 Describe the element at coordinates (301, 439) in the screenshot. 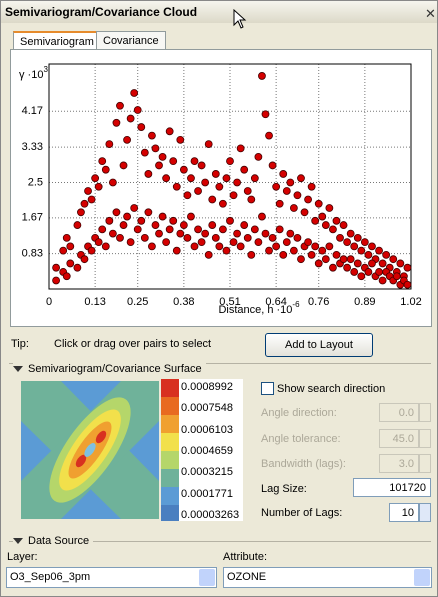

I see `field-label: Angle tolerance:` at that location.